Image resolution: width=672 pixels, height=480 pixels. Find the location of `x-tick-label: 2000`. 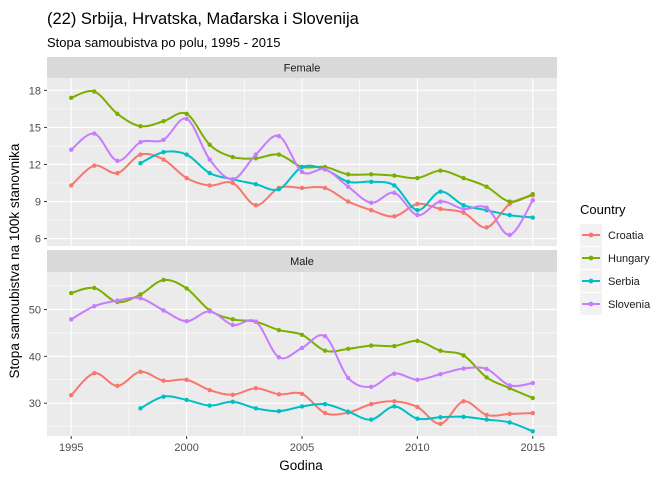

x-tick-label: 2000 is located at coordinates (186, 448).